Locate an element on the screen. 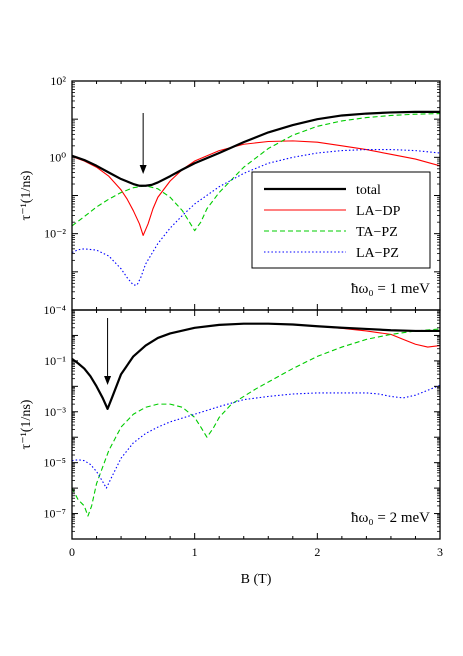 The image size is (463, 656). y-tick-label: 10⁻⁵ is located at coordinates (54, 463).